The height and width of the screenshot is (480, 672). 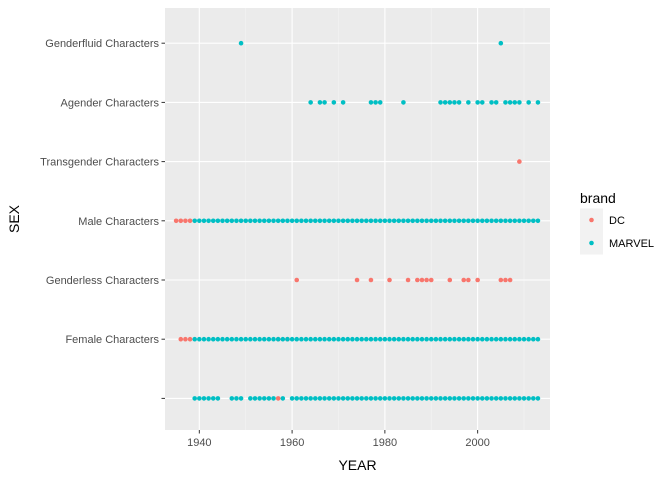 I want to click on x-tick-label: 1960, so click(x=292, y=443).